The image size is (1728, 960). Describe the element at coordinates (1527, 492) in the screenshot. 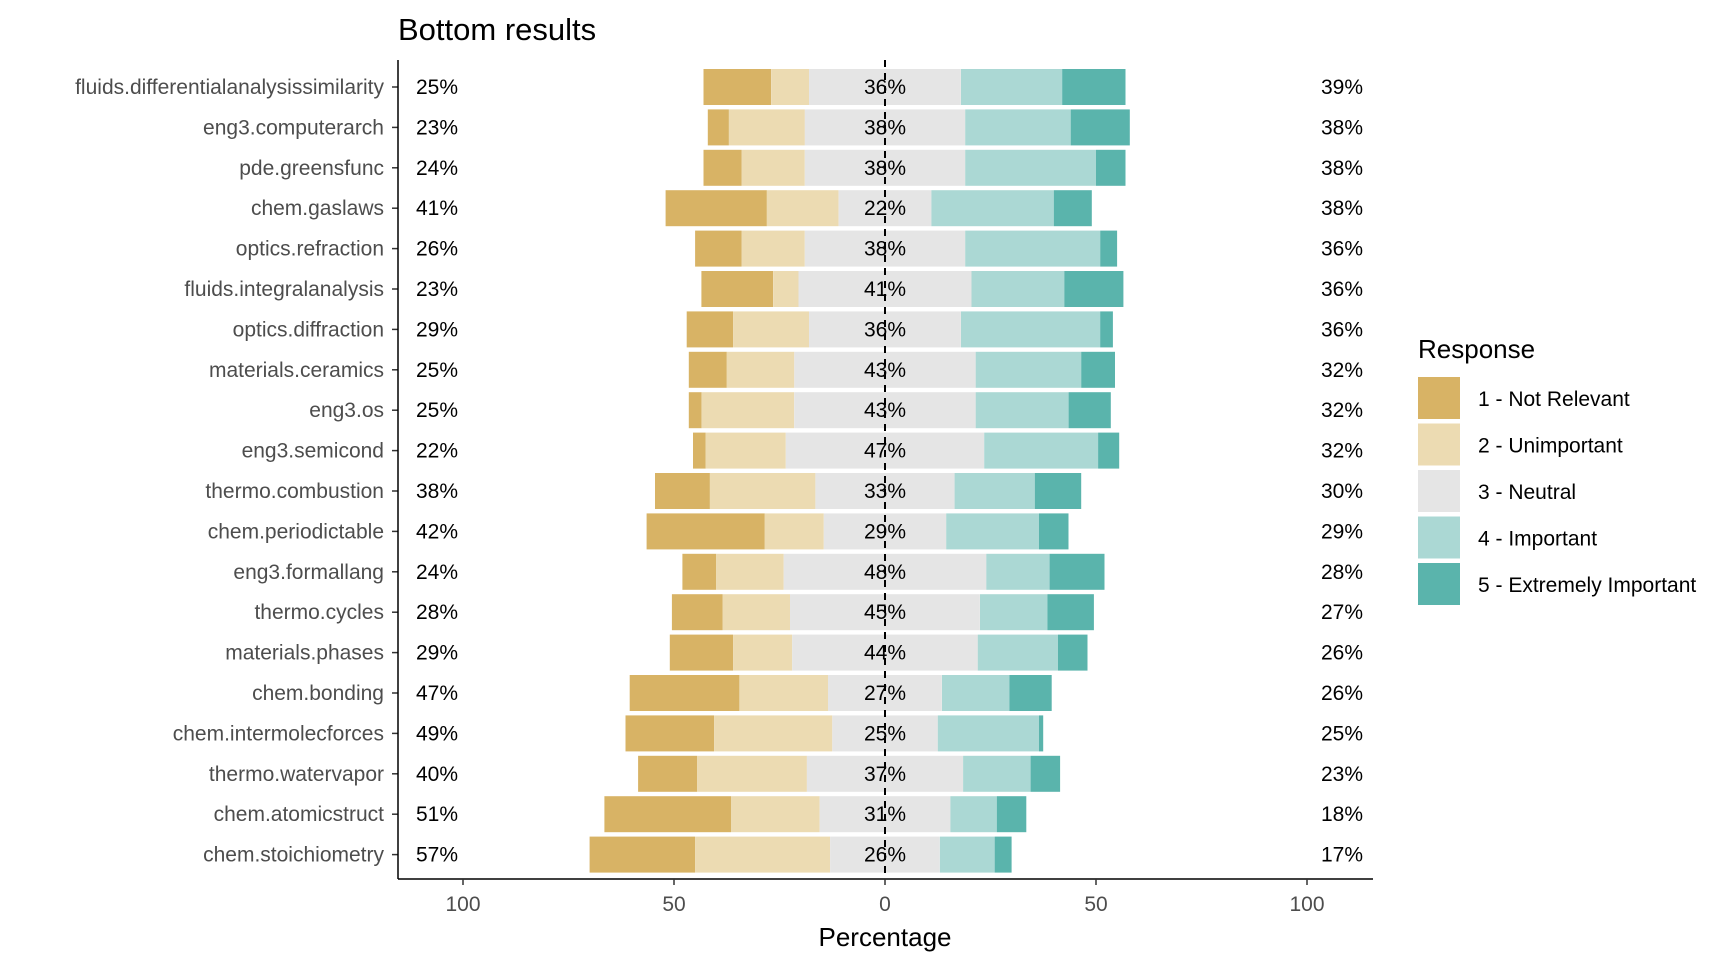

I see `legend-label: 3 - Neutral` at that location.